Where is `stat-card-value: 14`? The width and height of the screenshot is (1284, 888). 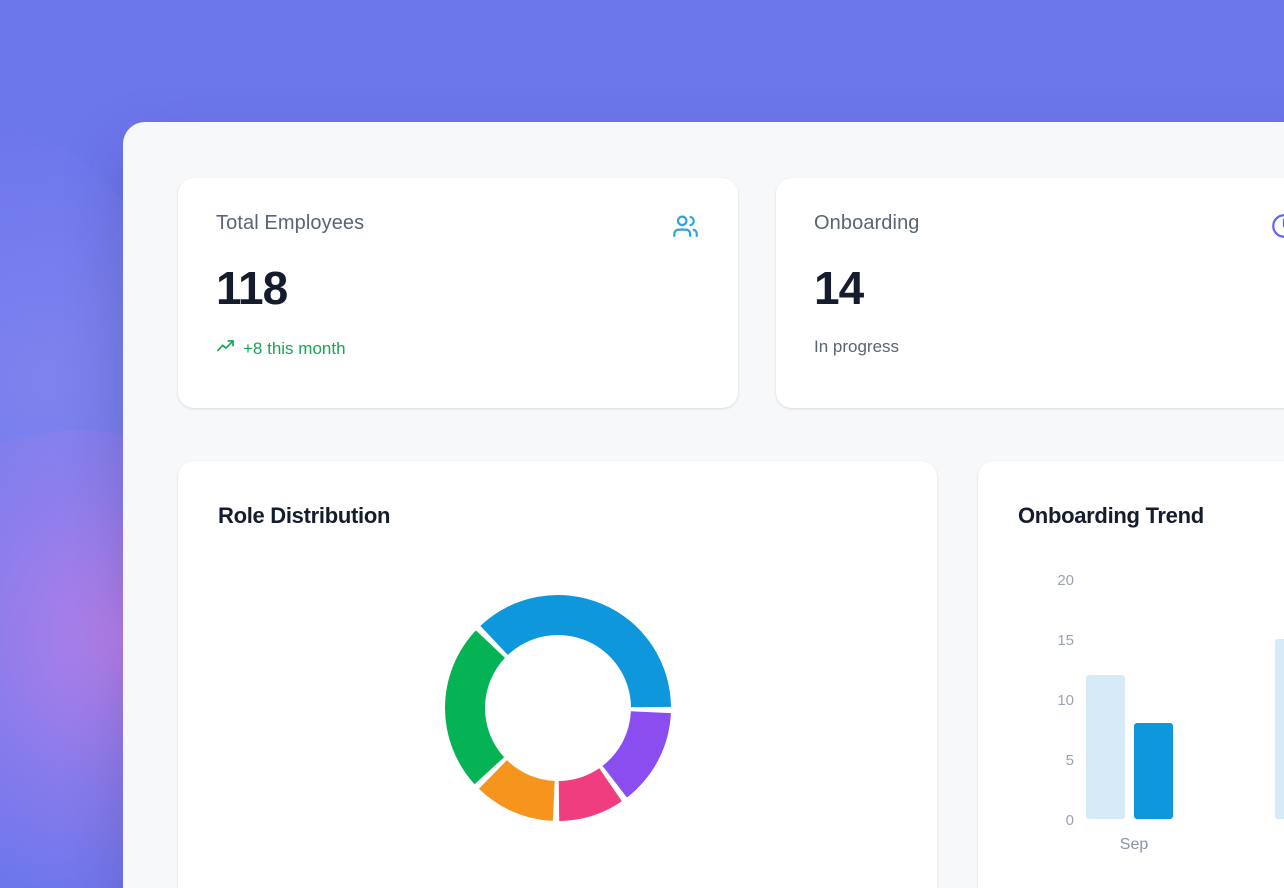
stat-card-value: 14 is located at coordinates (839, 288).